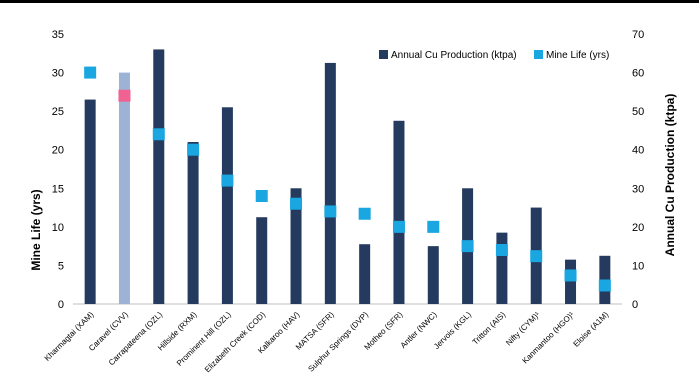 This screenshot has height=377, width=699. What do you see at coordinates (58, 151) in the screenshot?
I see `left-tick-label: 20` at bounding box center [58, 151].